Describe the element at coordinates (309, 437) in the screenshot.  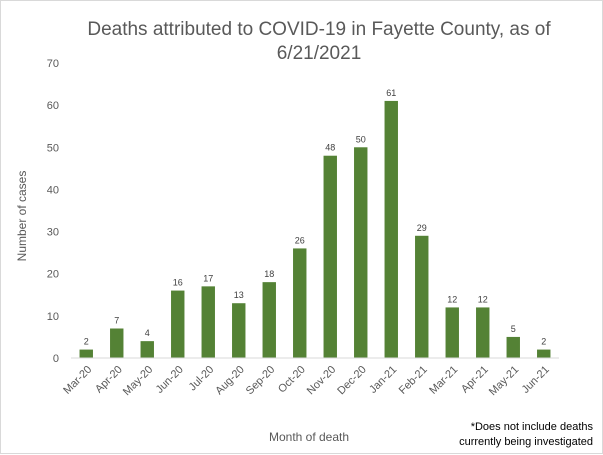
I see `x-axis-title: Month of death` at that location.